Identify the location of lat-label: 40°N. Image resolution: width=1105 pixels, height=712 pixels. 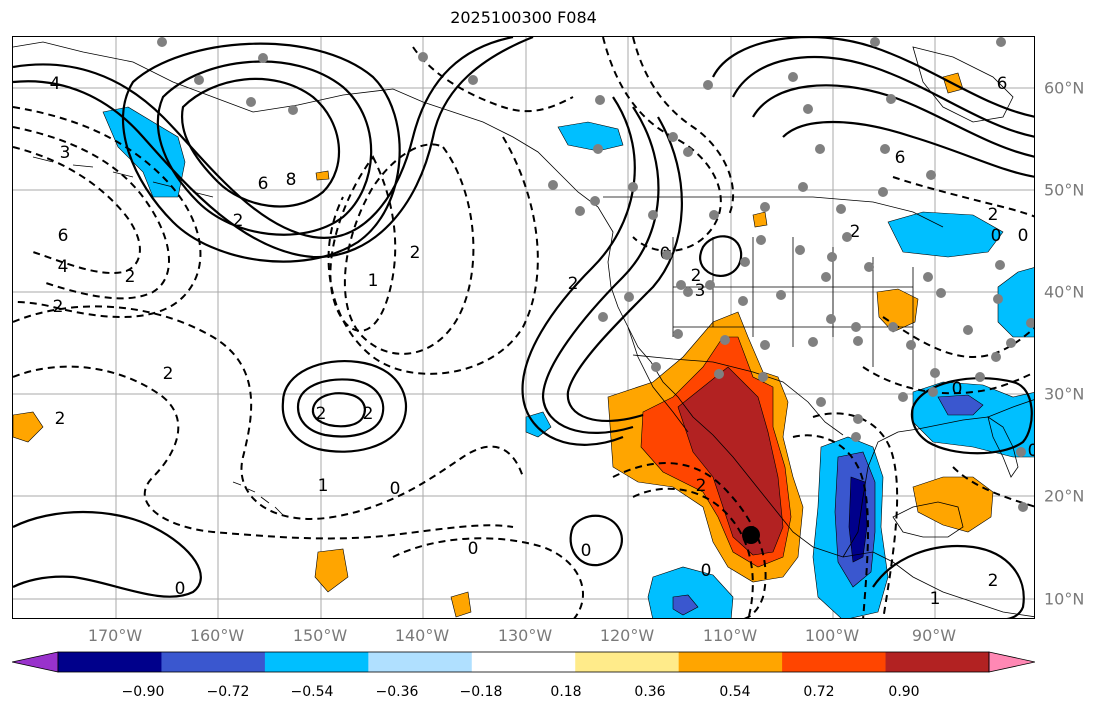
(1064, 292).